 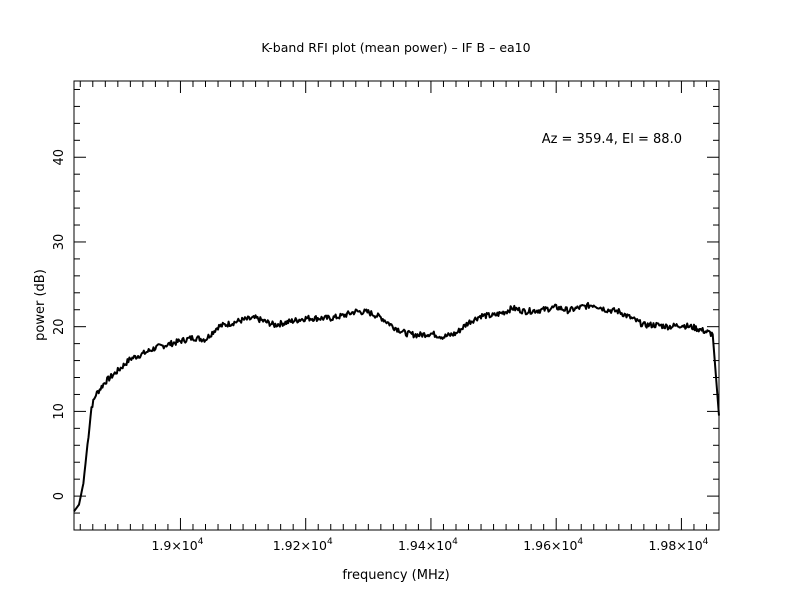 I want to click on az-el-annotation: Az = 359.4, El = 88.0, so click(x=612, y=139).